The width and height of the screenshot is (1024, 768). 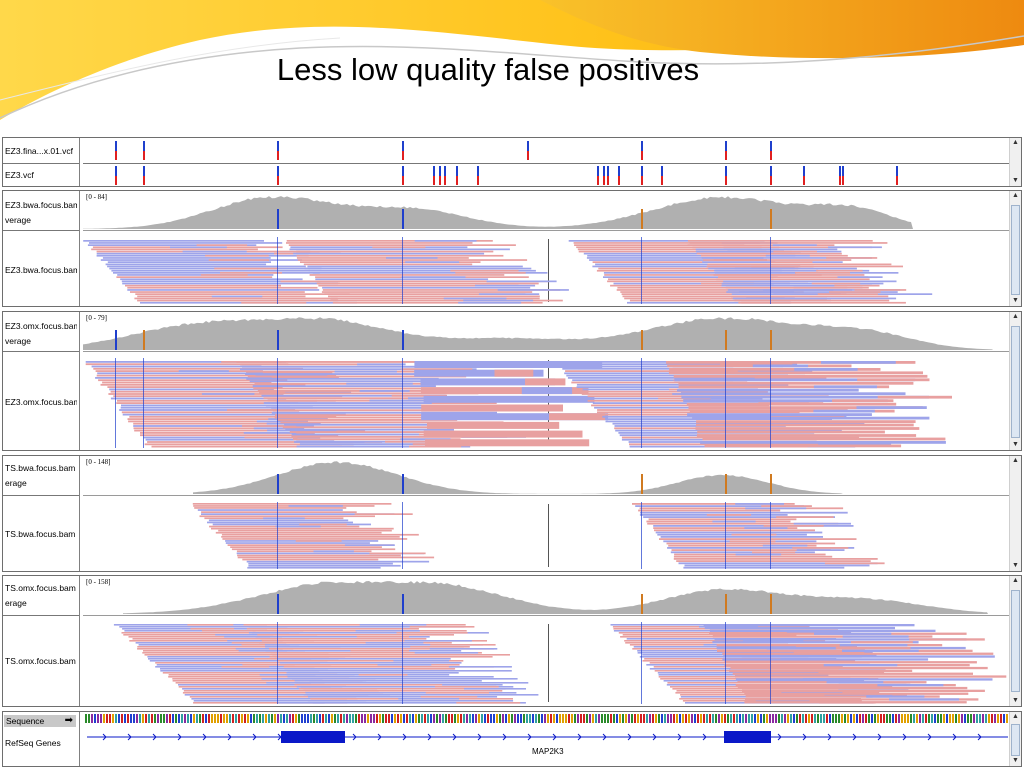 What do you see at coordinates (546, 248) in the screenshot?
I see `ez3-bwa-data-area: [0 - 84]` at bounding box center [546, 248].